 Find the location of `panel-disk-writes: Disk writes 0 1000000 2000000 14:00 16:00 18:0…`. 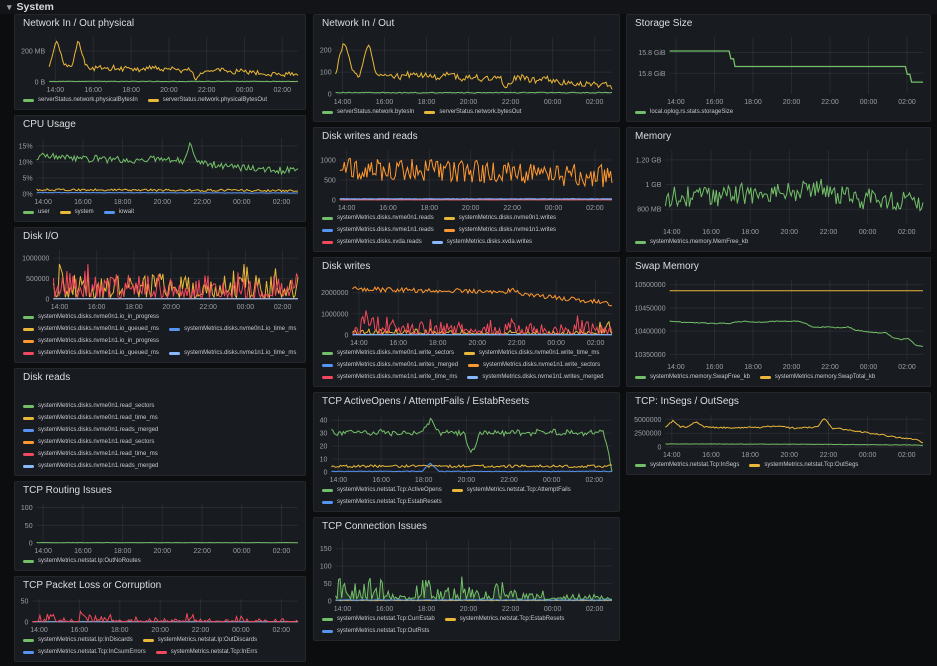

panel-disk-writes: Disk writes 0 1000000 2000000 14:00 16:00 18:0… is located at coordinates (466, 322).